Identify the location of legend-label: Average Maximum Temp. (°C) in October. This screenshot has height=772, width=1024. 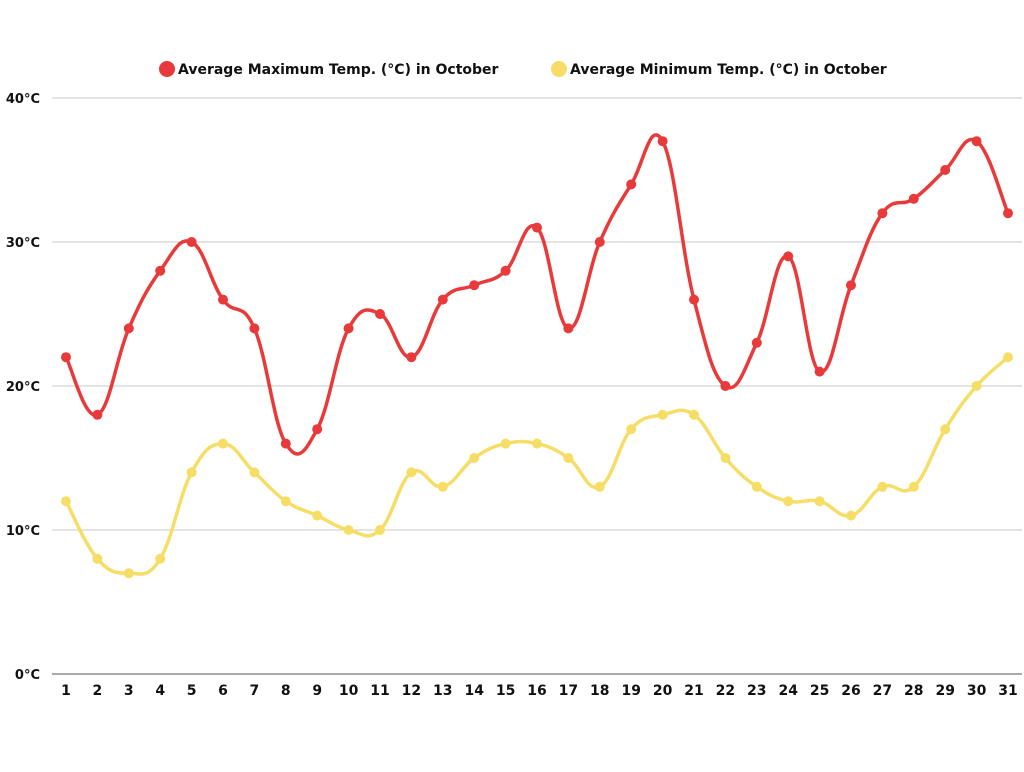
(338, 70).